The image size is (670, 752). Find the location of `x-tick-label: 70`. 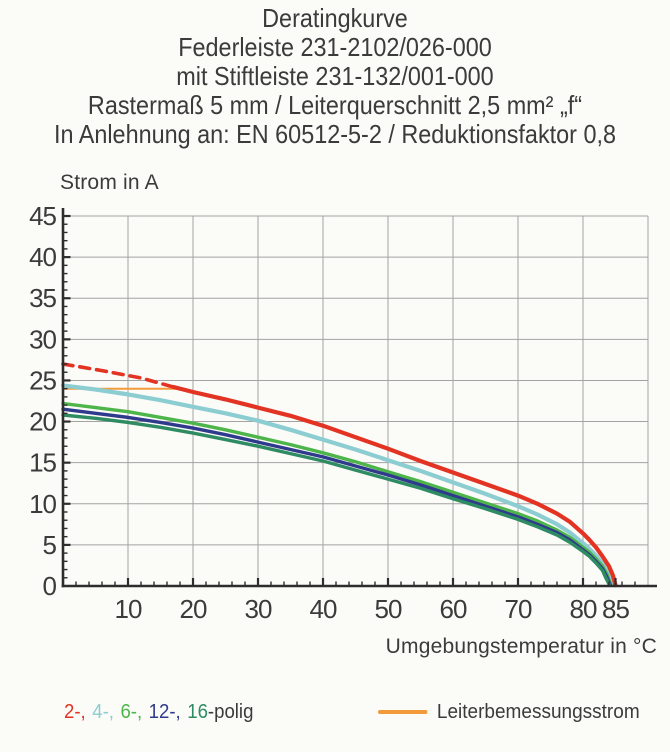

x-tick-label: 70 is located at coordinates (518, 609).